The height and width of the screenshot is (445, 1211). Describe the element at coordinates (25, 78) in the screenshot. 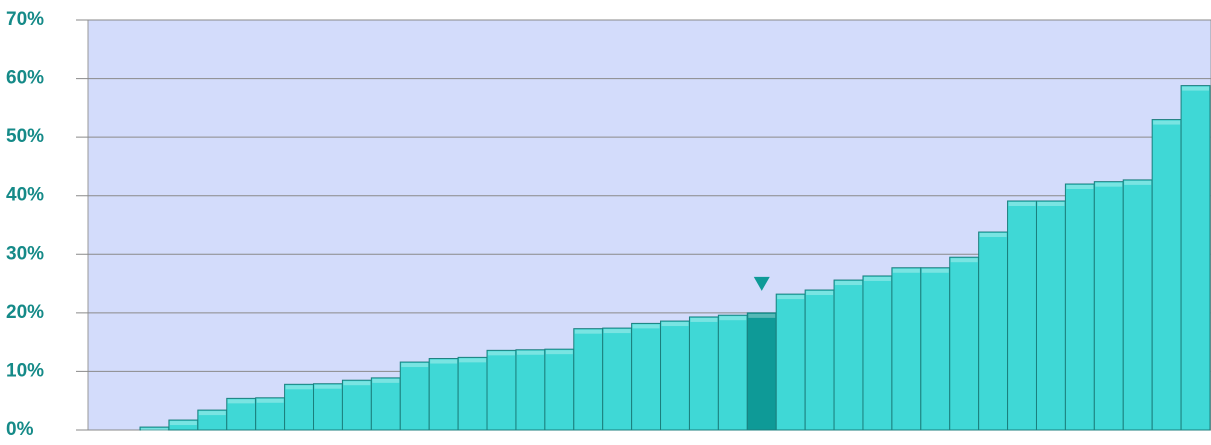

I see `y-tick-label: 60%` at that location.